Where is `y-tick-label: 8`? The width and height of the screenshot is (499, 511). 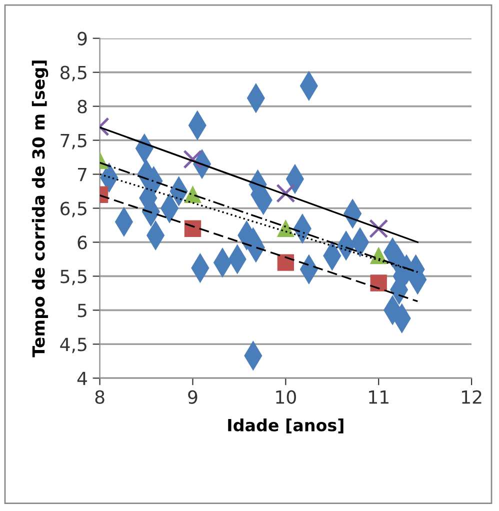
y-tick-label: 8 is located at coordinates (82, 107).